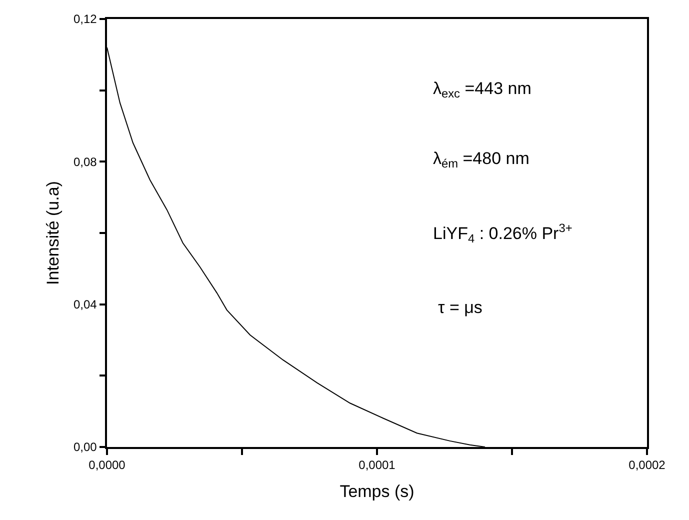 This screenshot has height=520, width=689. I want to click on annotation: τ = μs, so click(460, 307).